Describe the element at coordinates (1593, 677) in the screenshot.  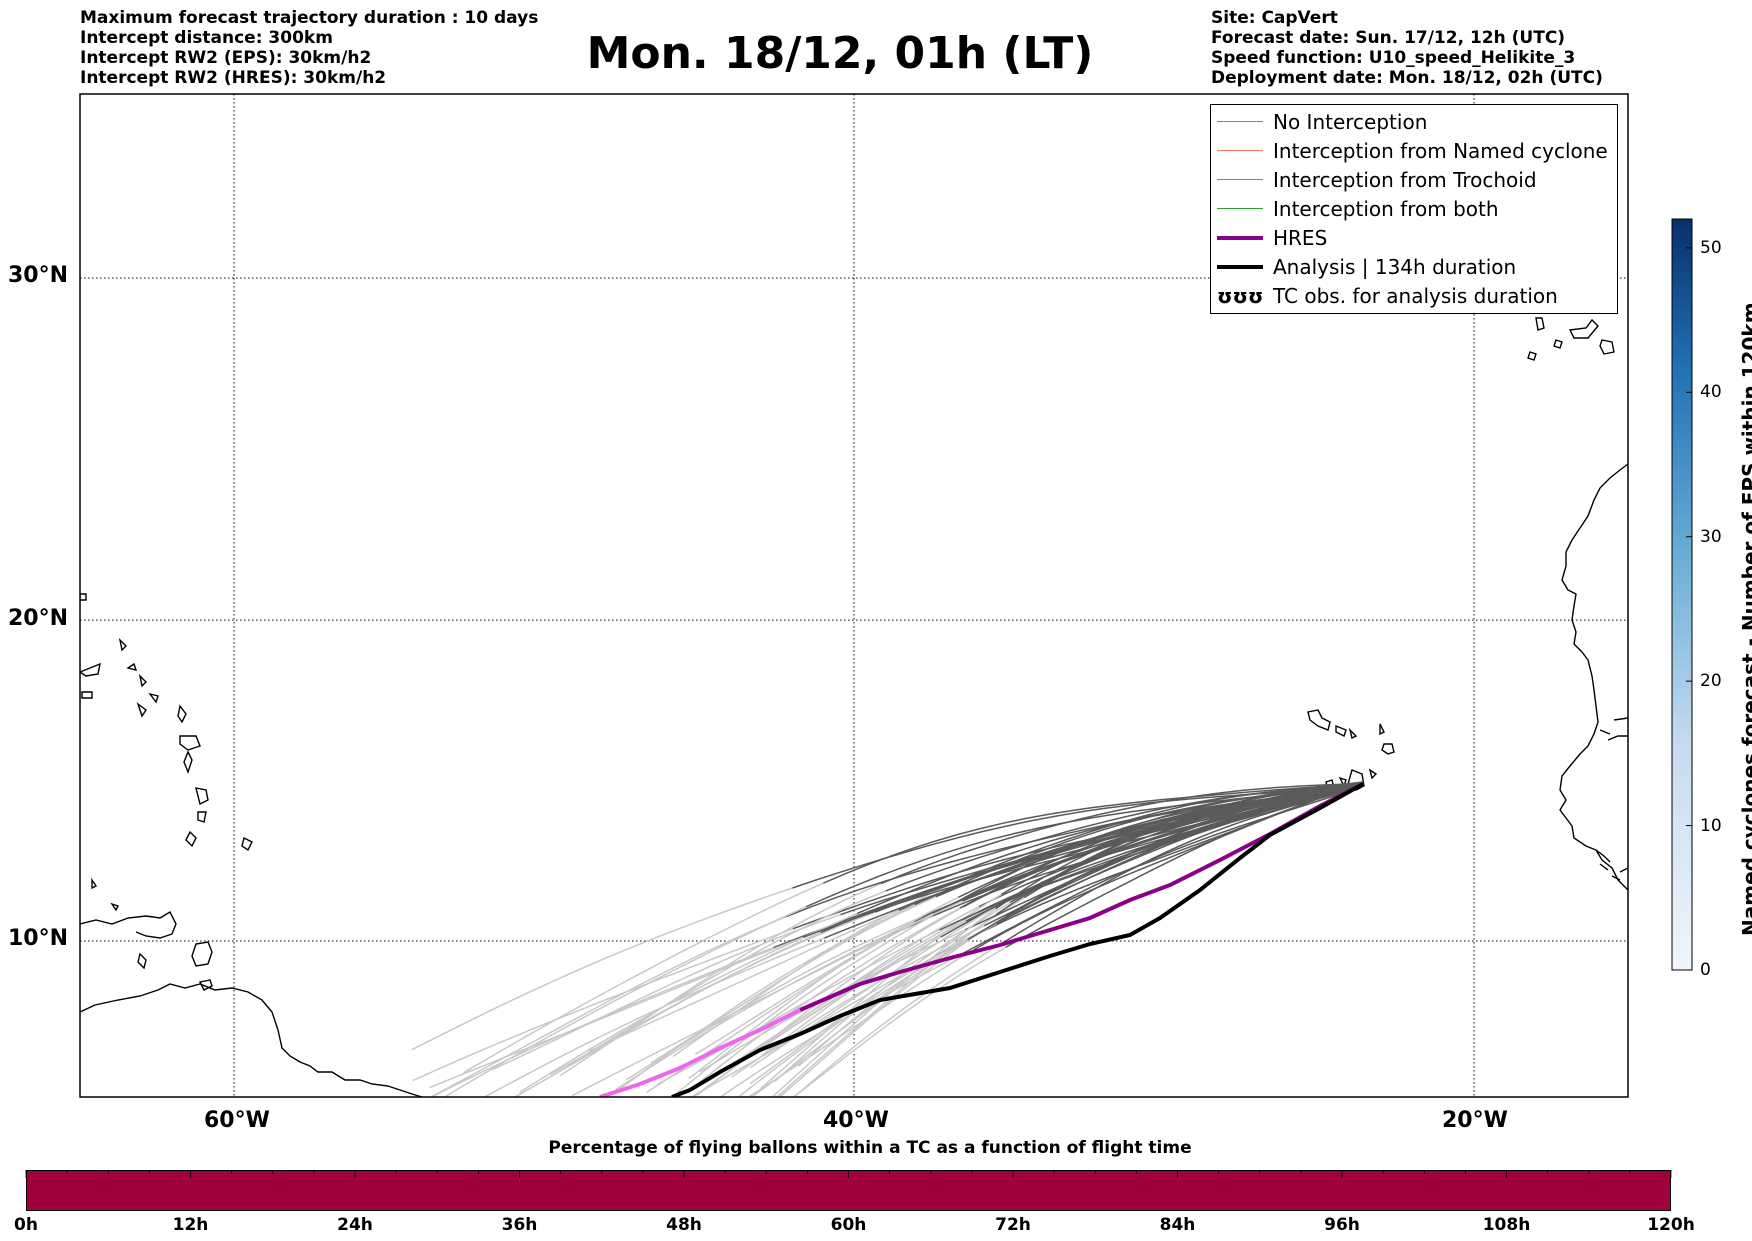
I see `africa-coast` at that location.